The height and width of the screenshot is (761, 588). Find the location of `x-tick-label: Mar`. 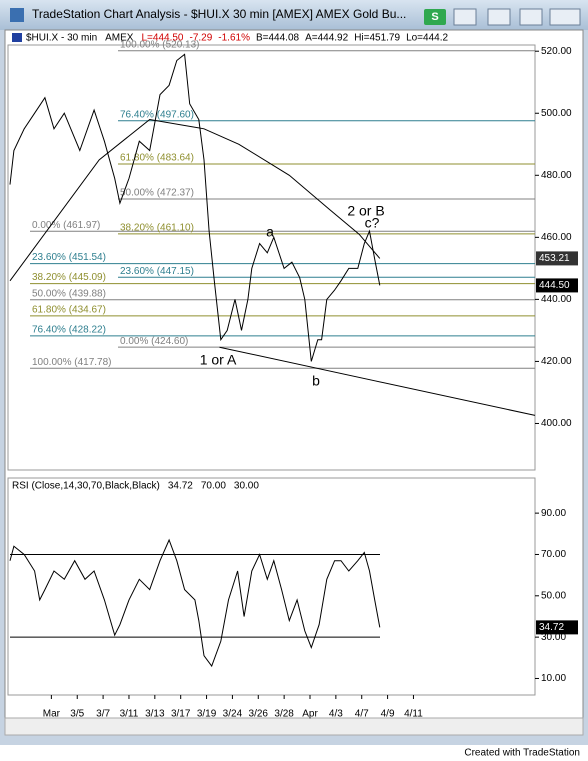

x-tick-label: Mar is located at coordinates (52, 714).